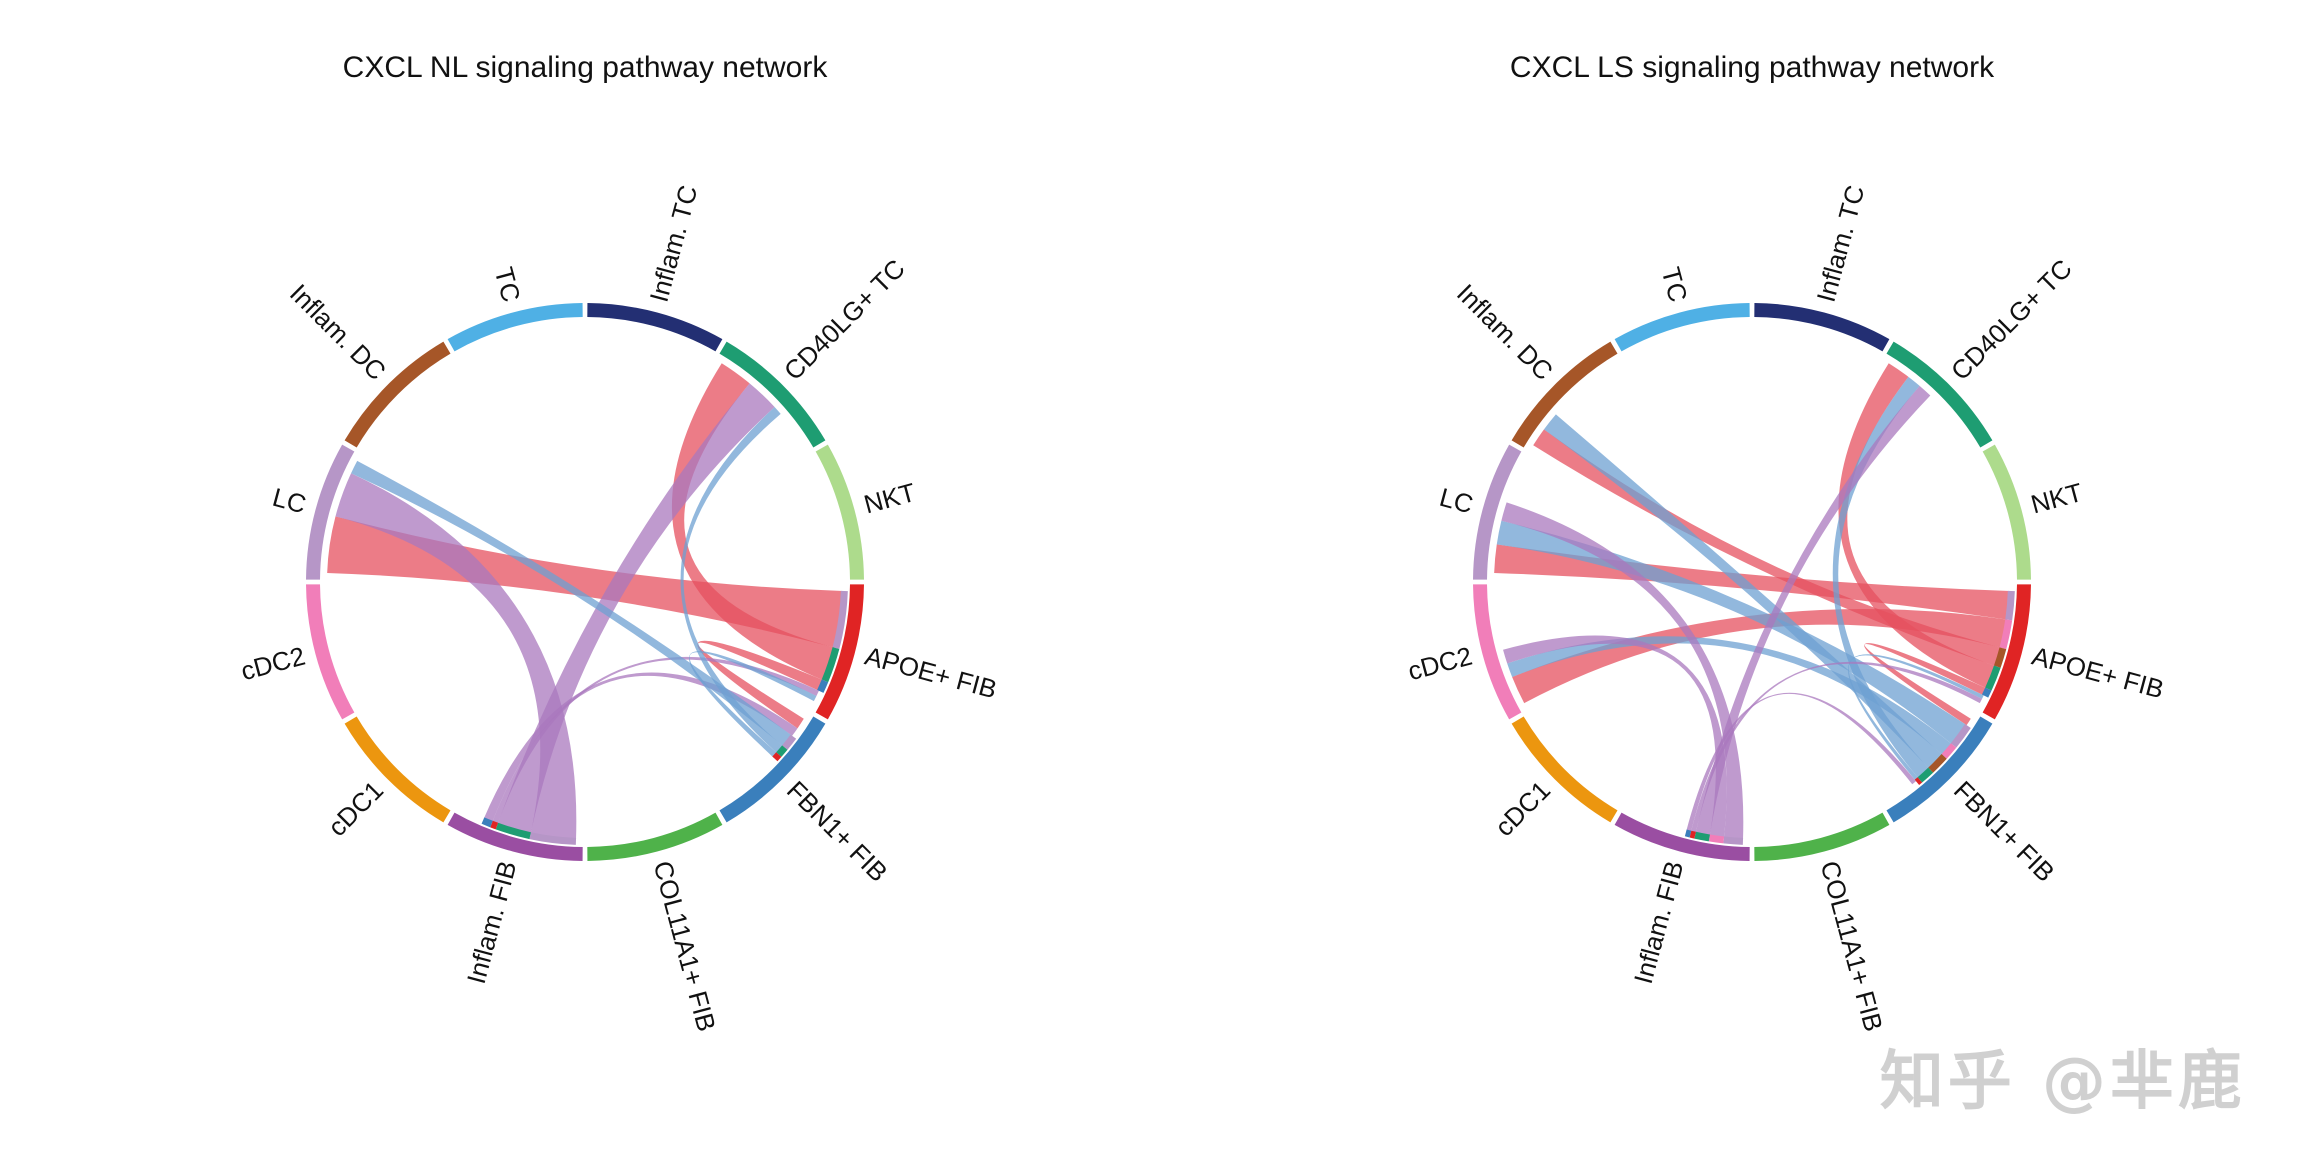 The height and width of the screenshot is (1152, 2304). I want to click on chord-link-fbn1-fib-to-inflam-dc, so click(1743, 592).